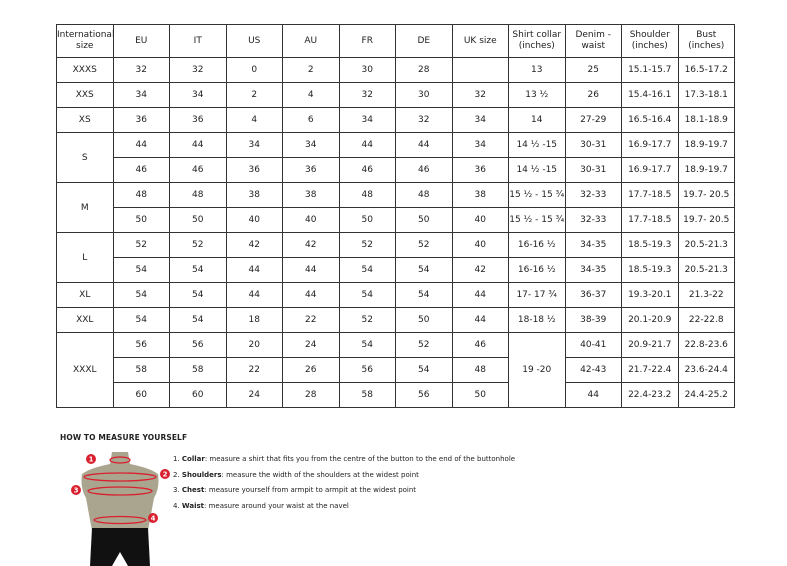 Image resolution: width=787 pixels, height=566 pixels. Describe the element at coordinates (254, 70) in the screenshot. I see `table-cell: 0` at that location.